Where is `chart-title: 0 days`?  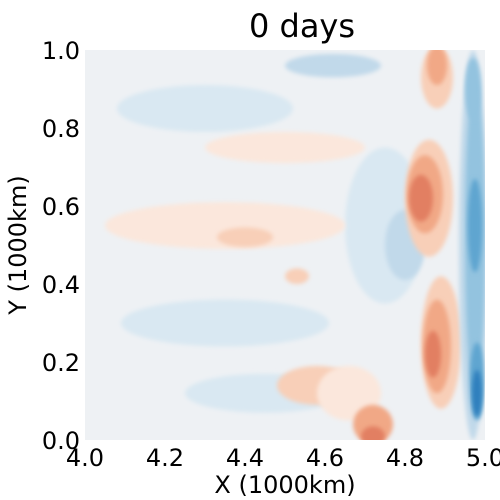
chart-title: 0 days is located at coordinates (302, 26).